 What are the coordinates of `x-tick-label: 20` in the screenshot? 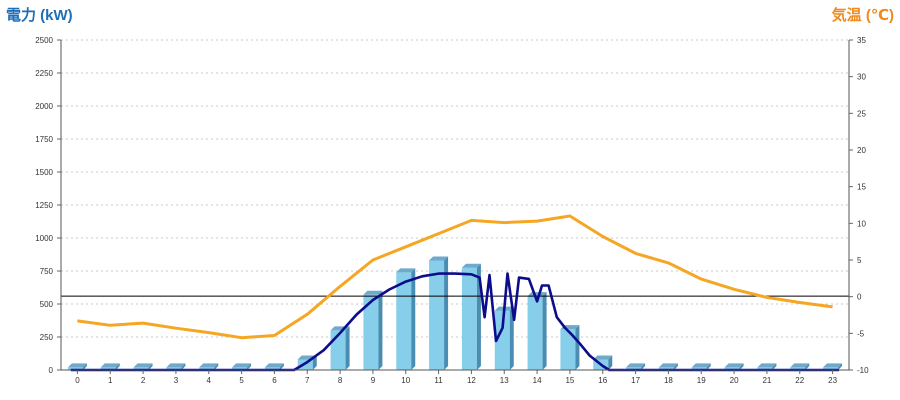 It's located at (734, 380).